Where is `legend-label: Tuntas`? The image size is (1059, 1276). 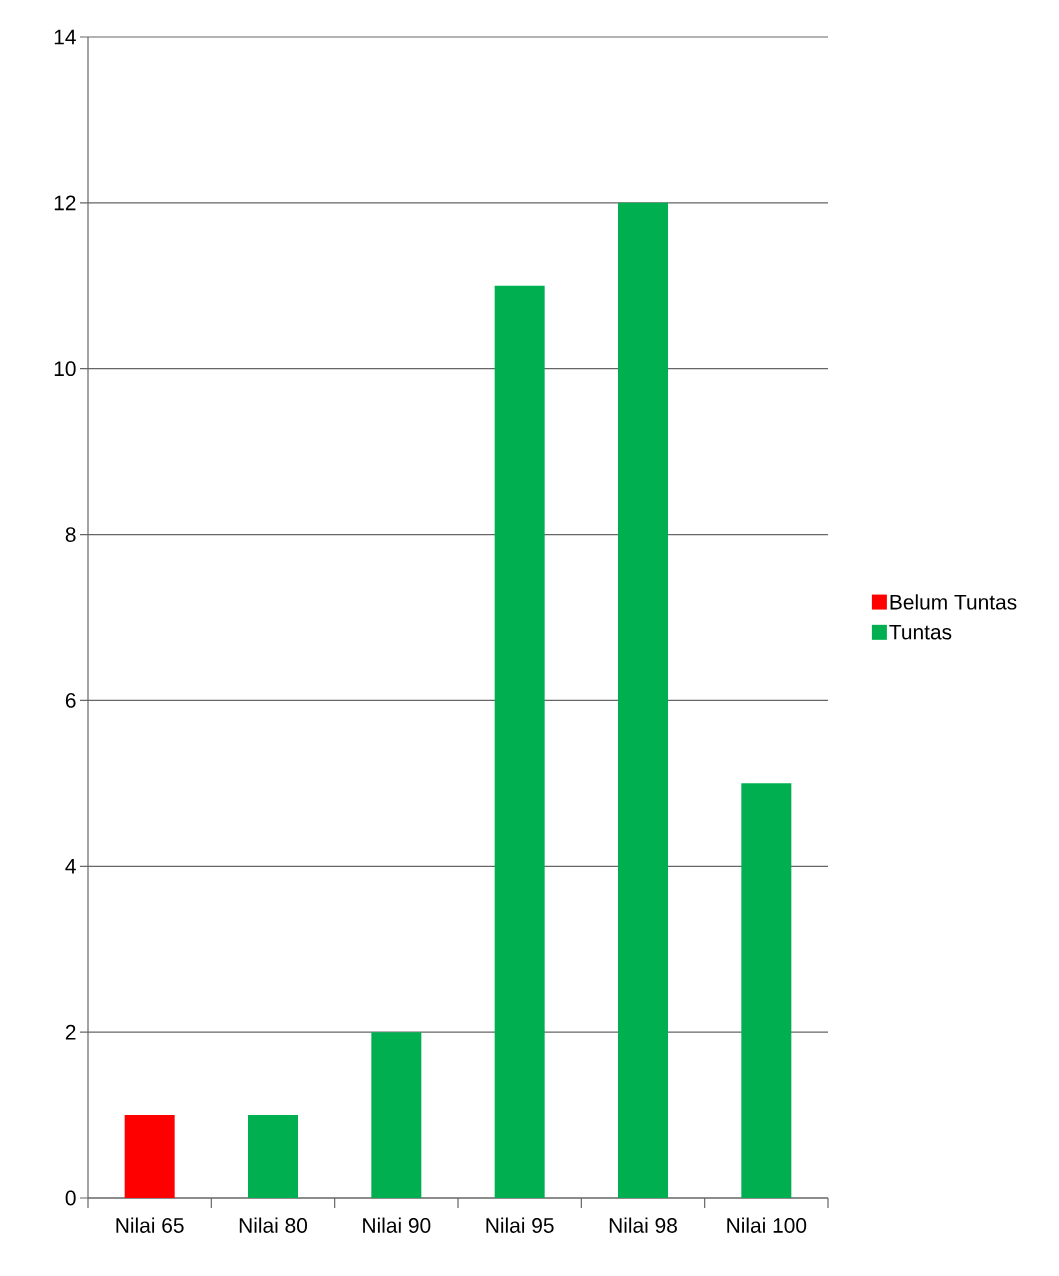 legend-label: Tuntas is located at coordinates (920, 632).